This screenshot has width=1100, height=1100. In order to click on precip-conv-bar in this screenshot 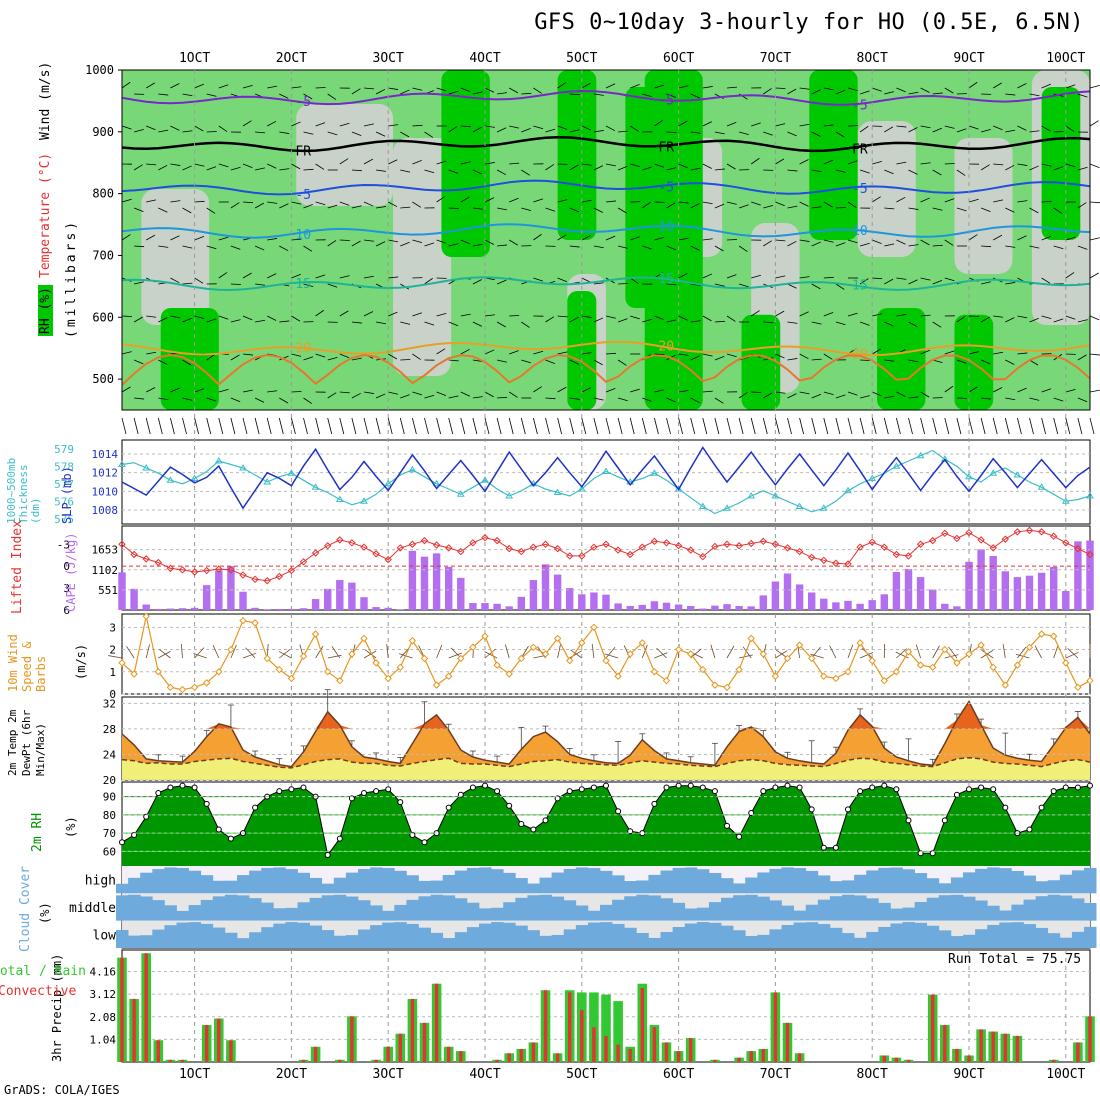, I will do `click(461, 1056)`.